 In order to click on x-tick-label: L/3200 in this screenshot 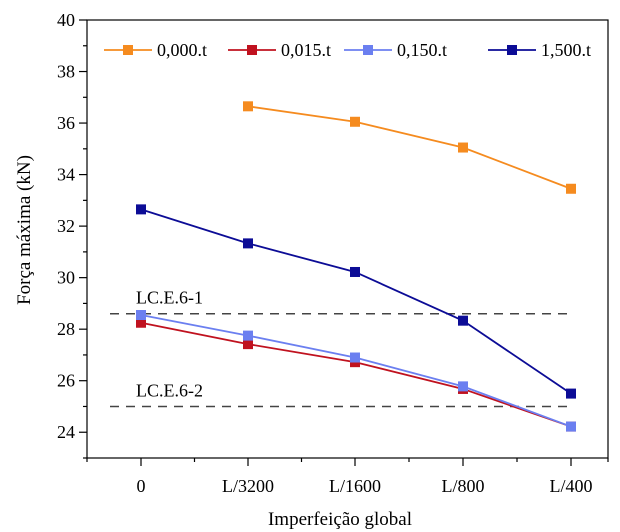, I will do `click(248, 486)`.